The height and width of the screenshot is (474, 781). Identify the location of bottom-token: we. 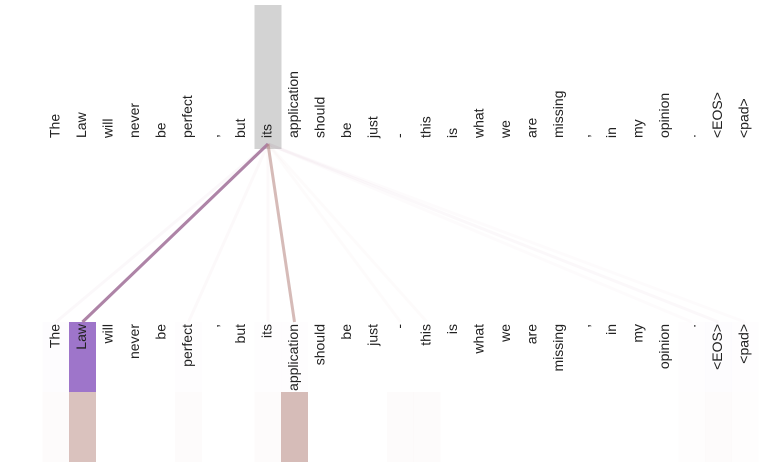
(505, 333).